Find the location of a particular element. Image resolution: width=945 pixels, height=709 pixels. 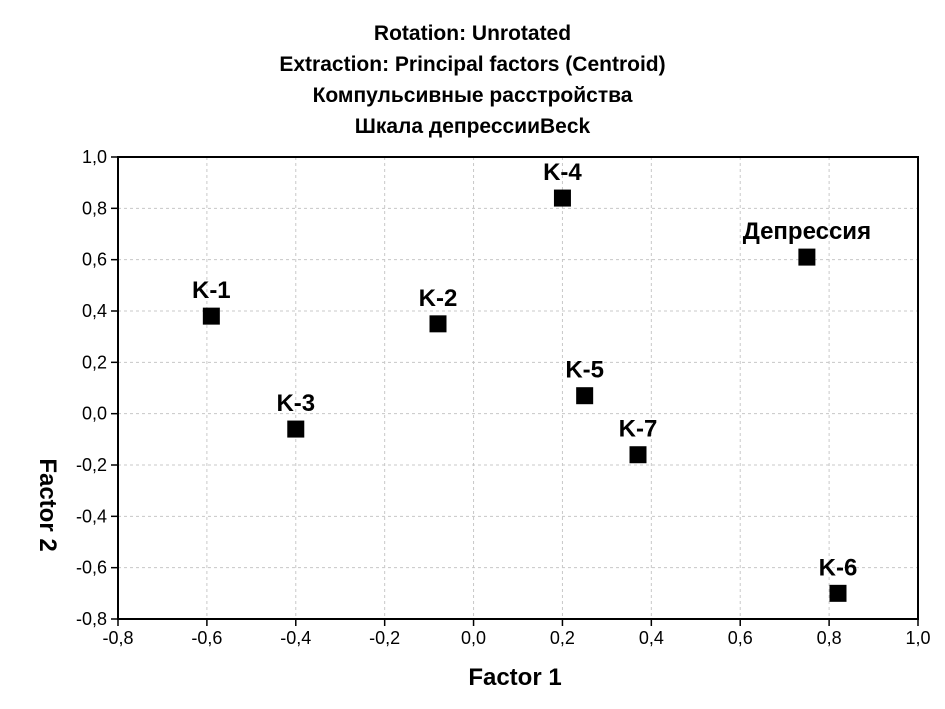

x-tick-label: 0,0 is located at coordinates (473, 638).